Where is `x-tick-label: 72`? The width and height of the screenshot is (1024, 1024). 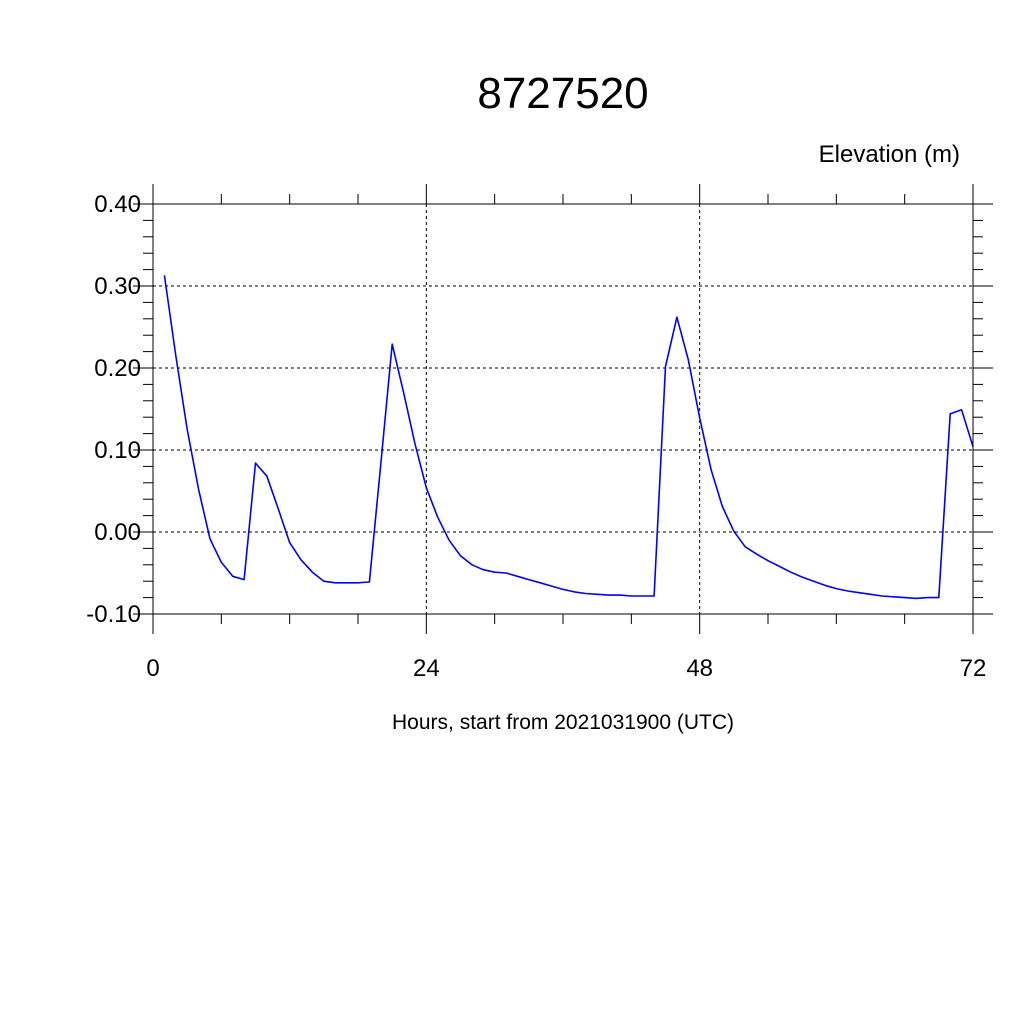 x-tick-label: 72 is located at coordinates (973, 668).